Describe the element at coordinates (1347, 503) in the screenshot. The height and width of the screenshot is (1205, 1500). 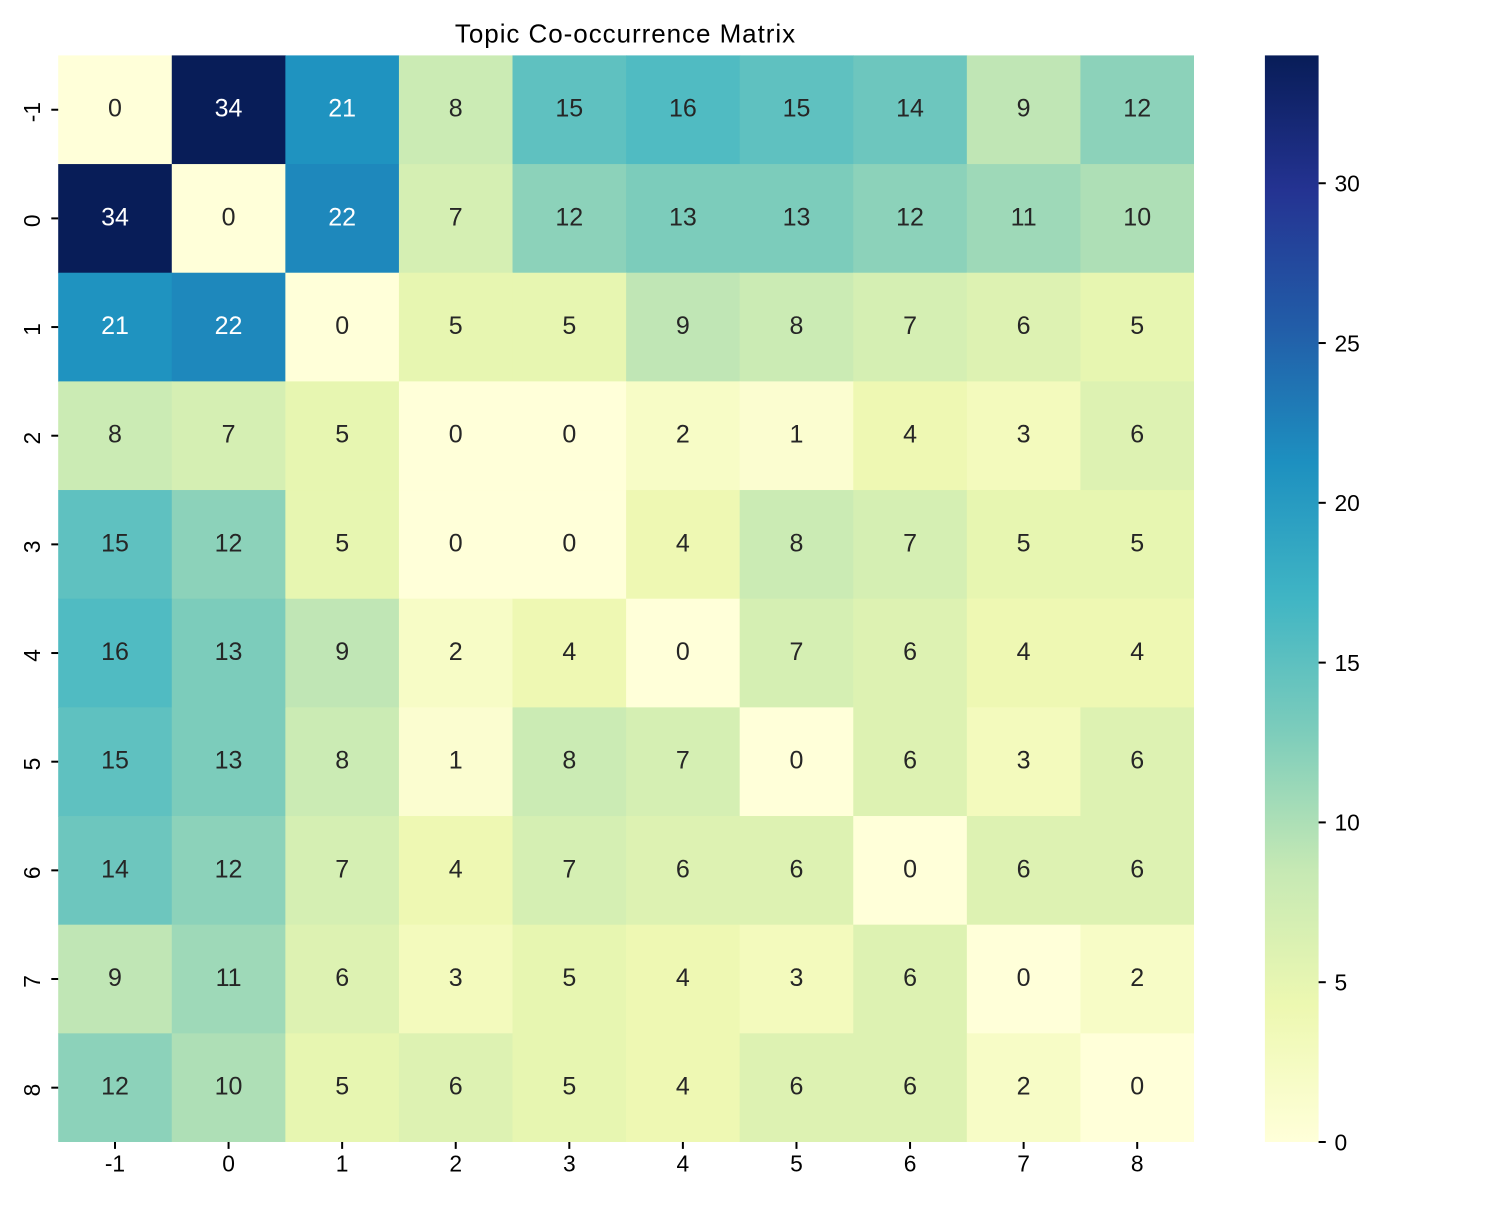
I see `svg-text: 20` at that location.